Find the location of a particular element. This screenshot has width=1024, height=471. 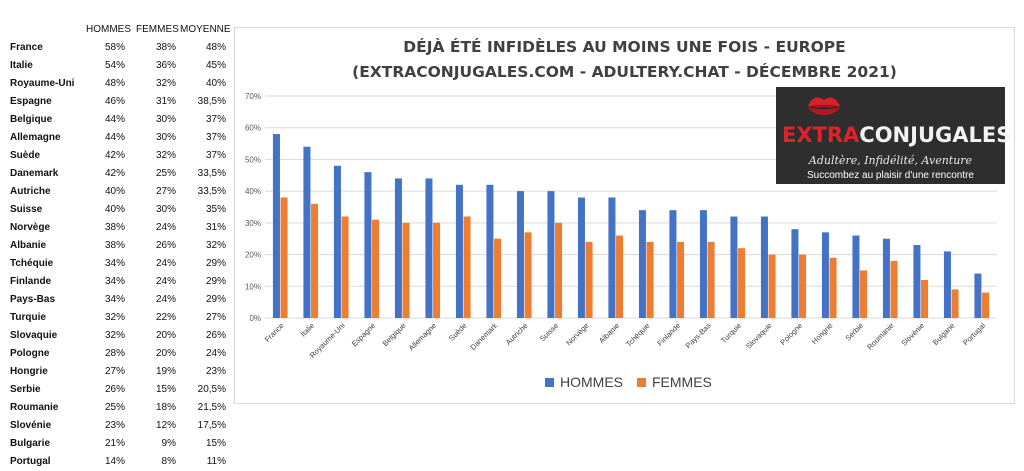

x-tick-label: Turquie is located at coordinates (731, 333).